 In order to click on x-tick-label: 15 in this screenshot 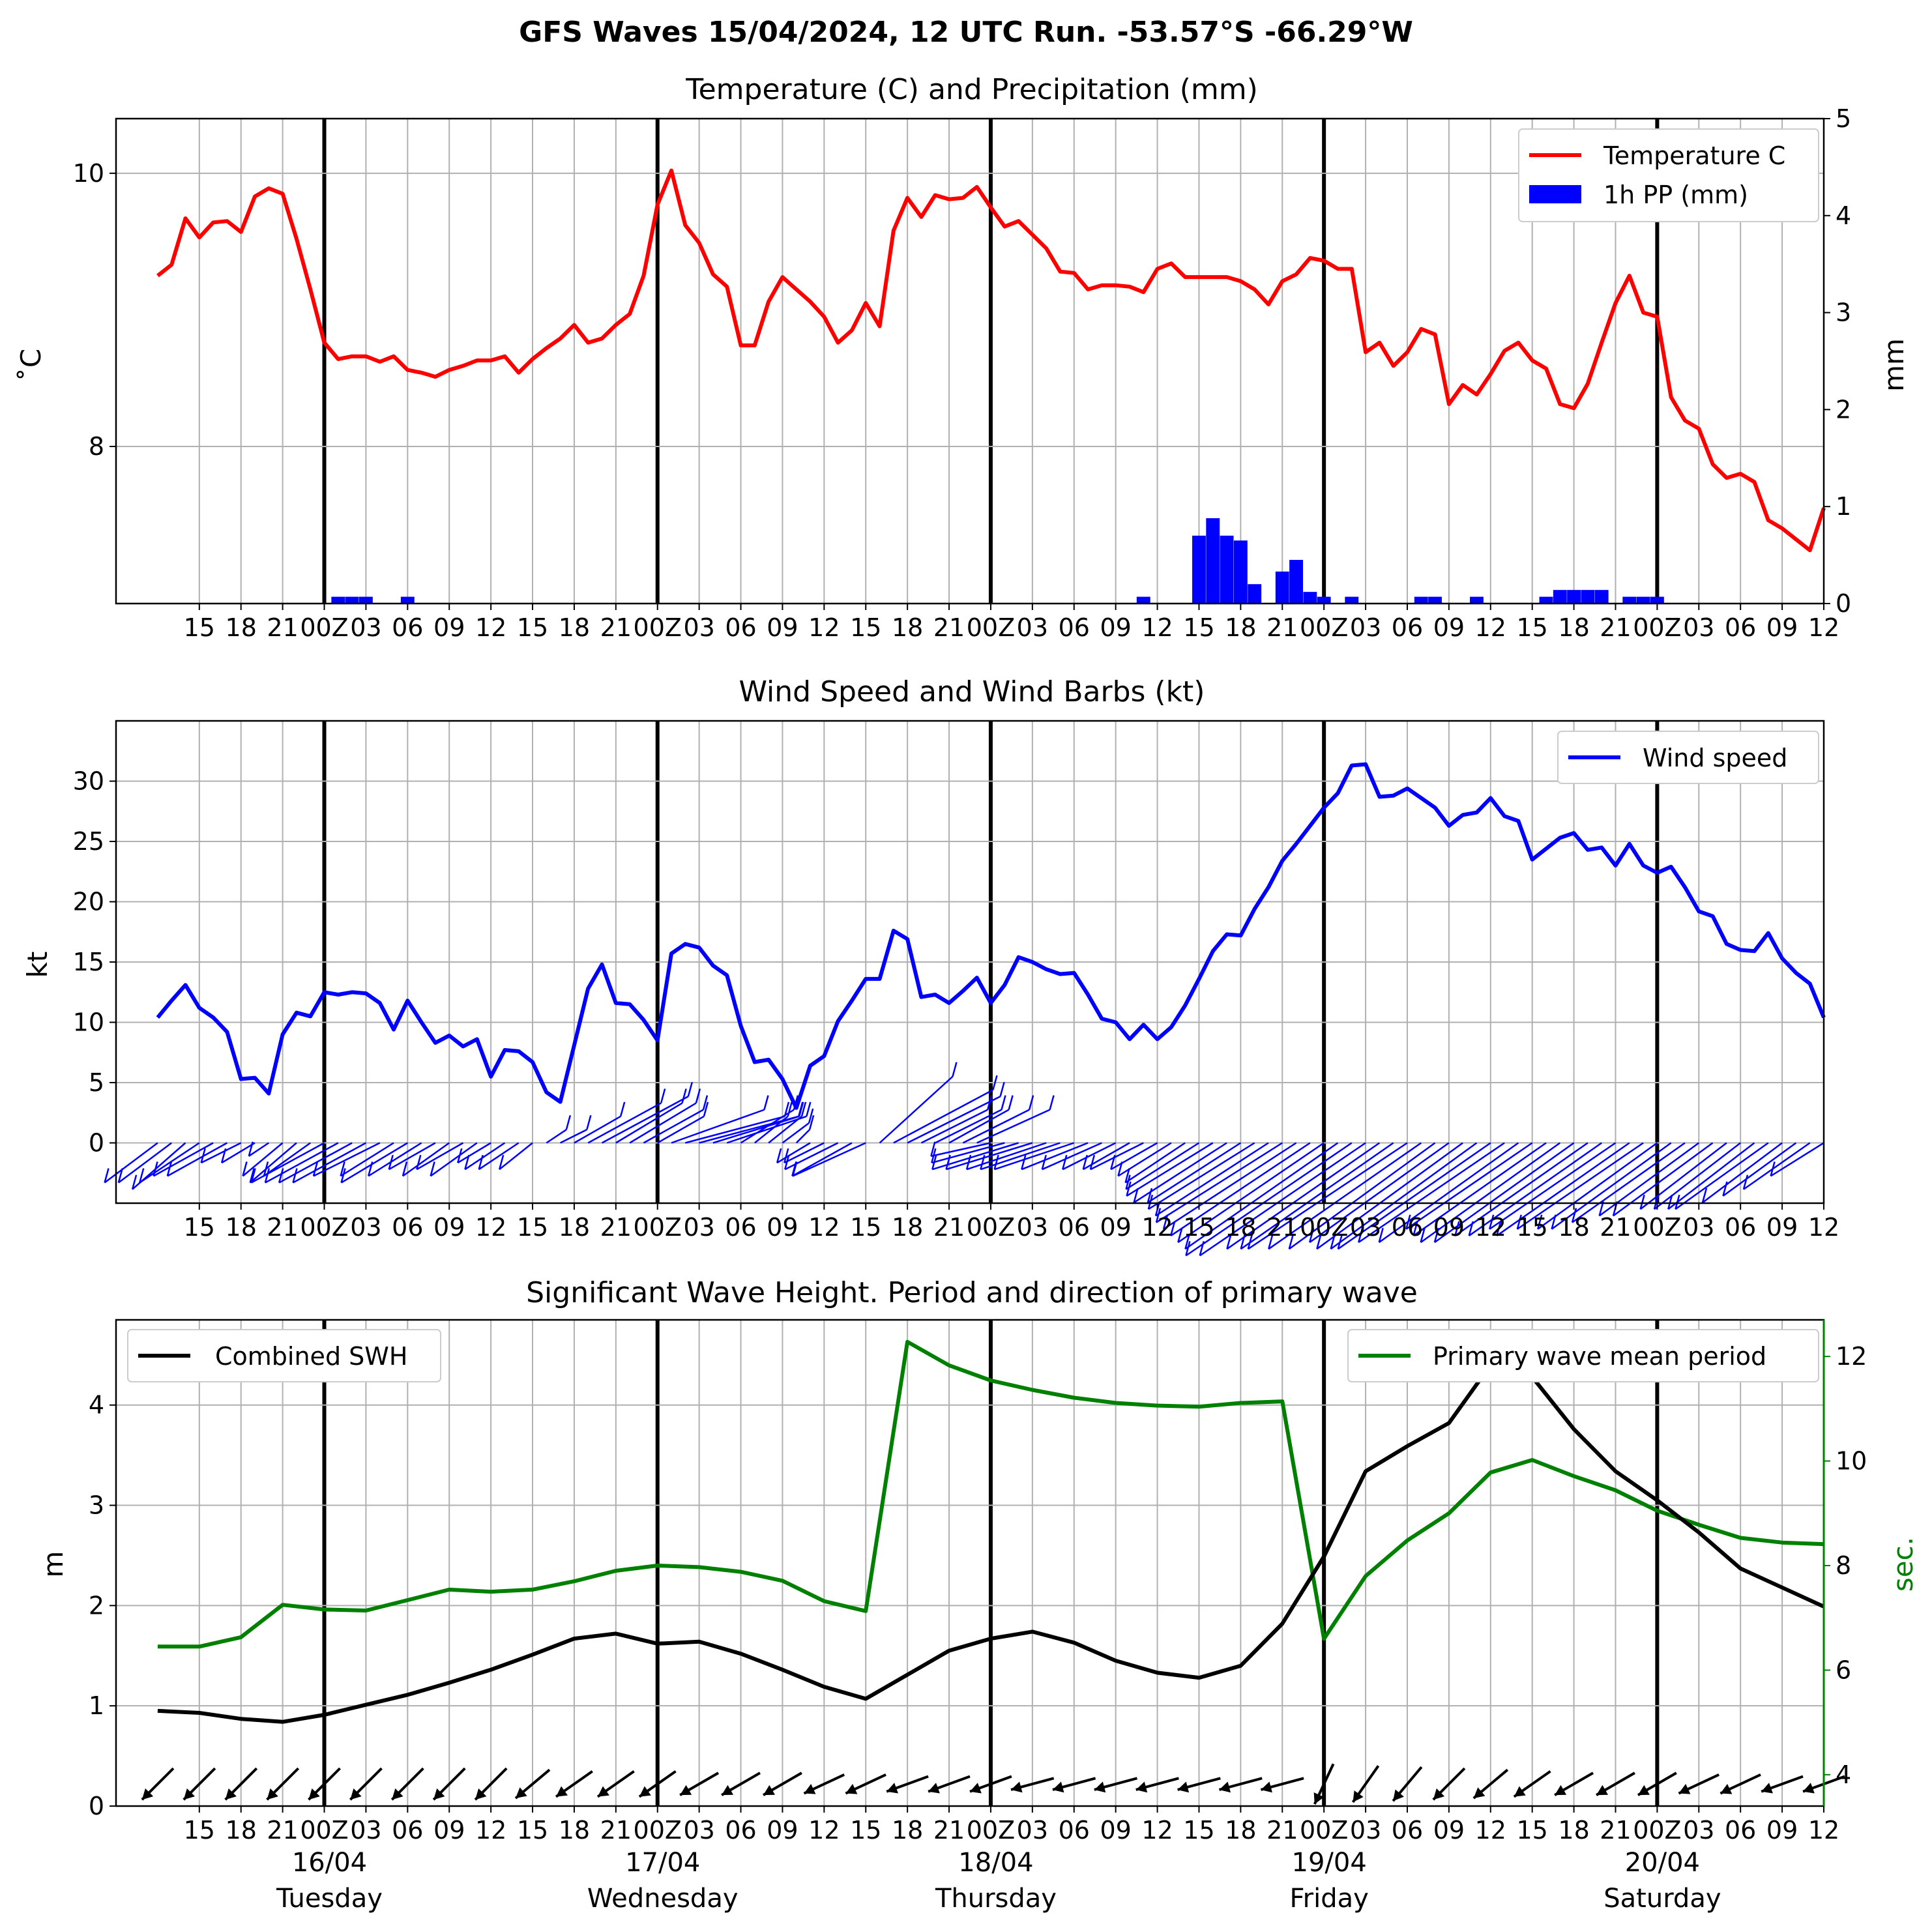, I will do `click(1198, 1227)`.